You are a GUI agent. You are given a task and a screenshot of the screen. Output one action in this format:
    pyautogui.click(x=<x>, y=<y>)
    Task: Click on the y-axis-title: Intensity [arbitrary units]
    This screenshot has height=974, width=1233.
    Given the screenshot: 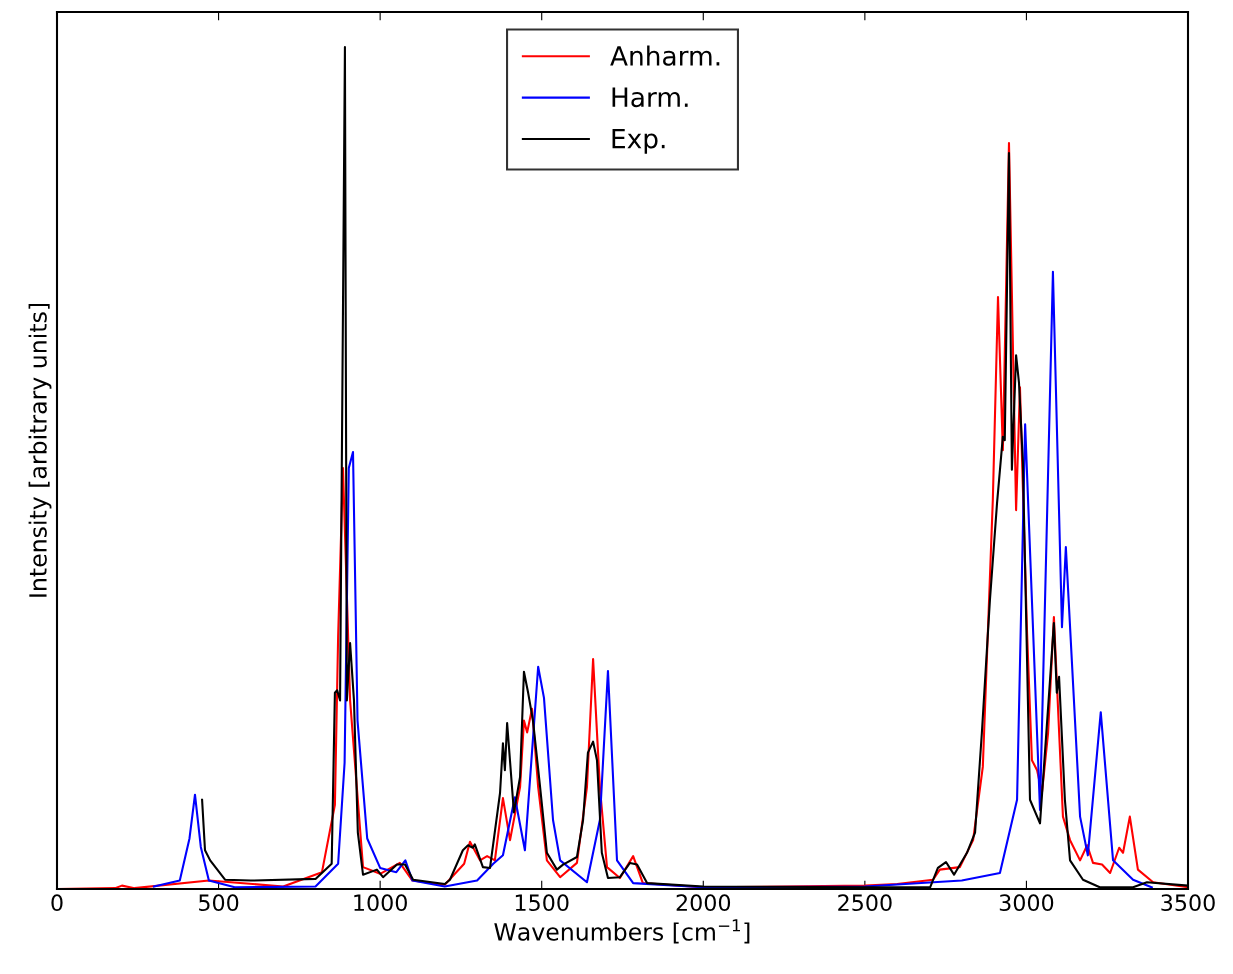 What is the action you would take?
    pyautogui.click(x=40, y=450)
    